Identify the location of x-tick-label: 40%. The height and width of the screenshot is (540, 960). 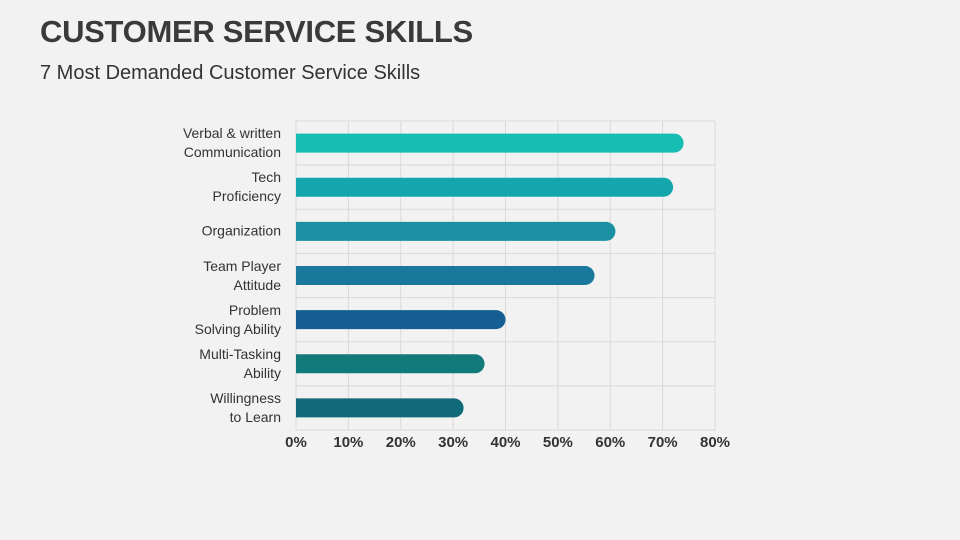
(505, 442).